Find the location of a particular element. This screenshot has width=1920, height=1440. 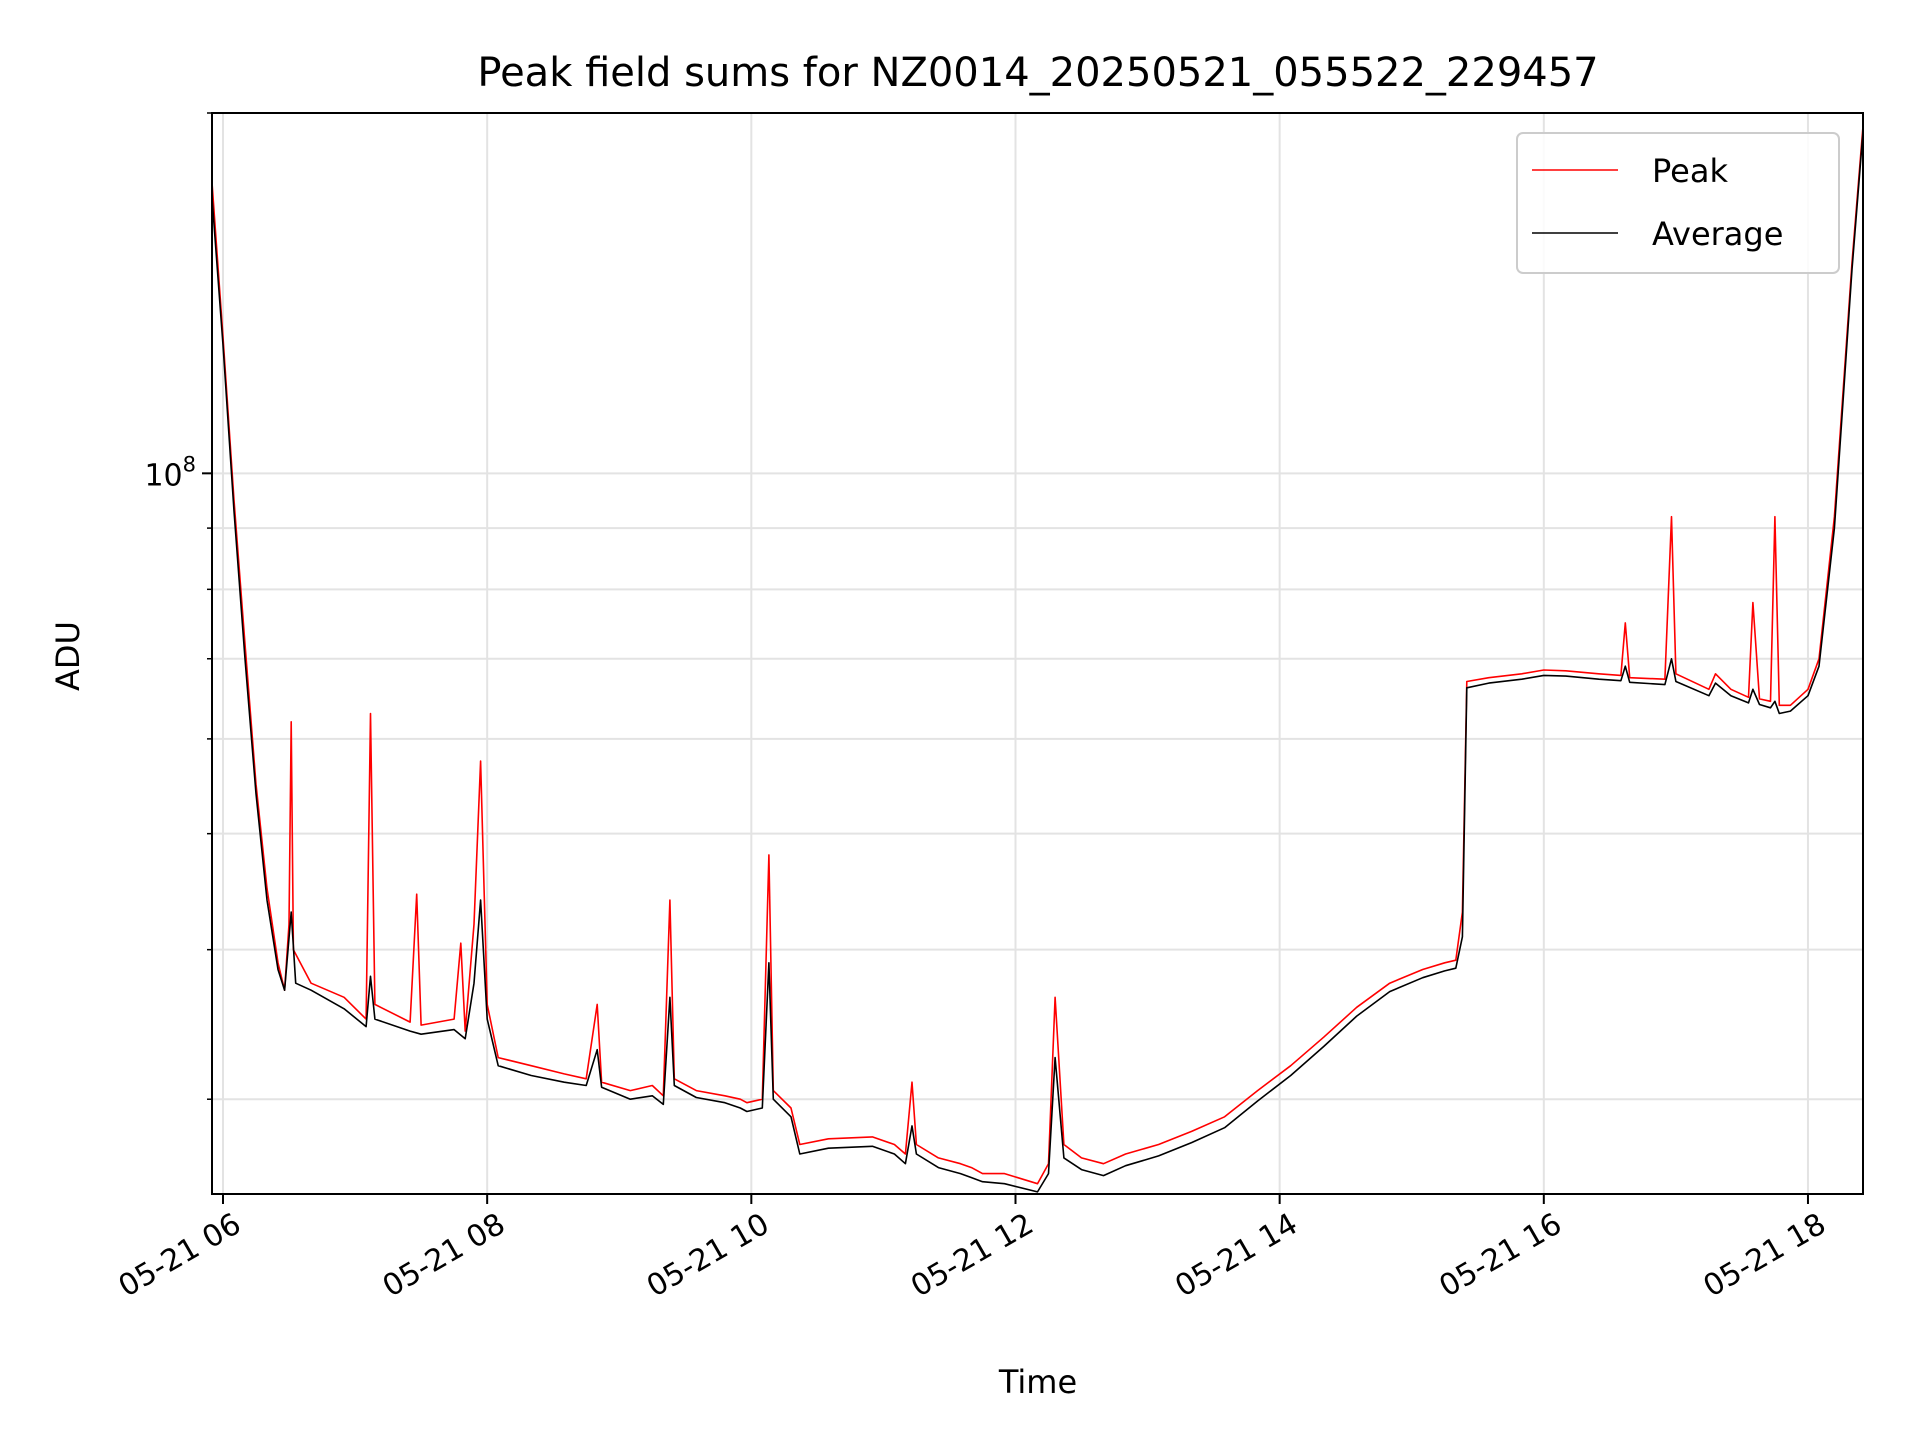

legend: Peak Average is located at coordinates (1678, 203).